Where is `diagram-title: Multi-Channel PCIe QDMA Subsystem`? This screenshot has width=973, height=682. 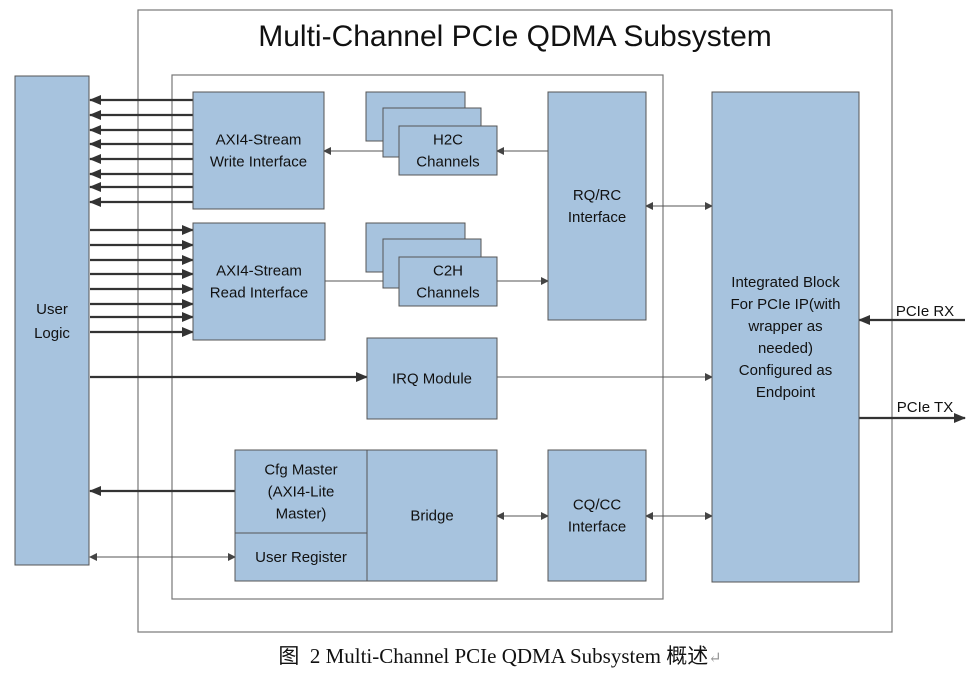 diagram-title: Multi-Channel PCIe QDMA Subsystem is located at coordinates (515, 36).